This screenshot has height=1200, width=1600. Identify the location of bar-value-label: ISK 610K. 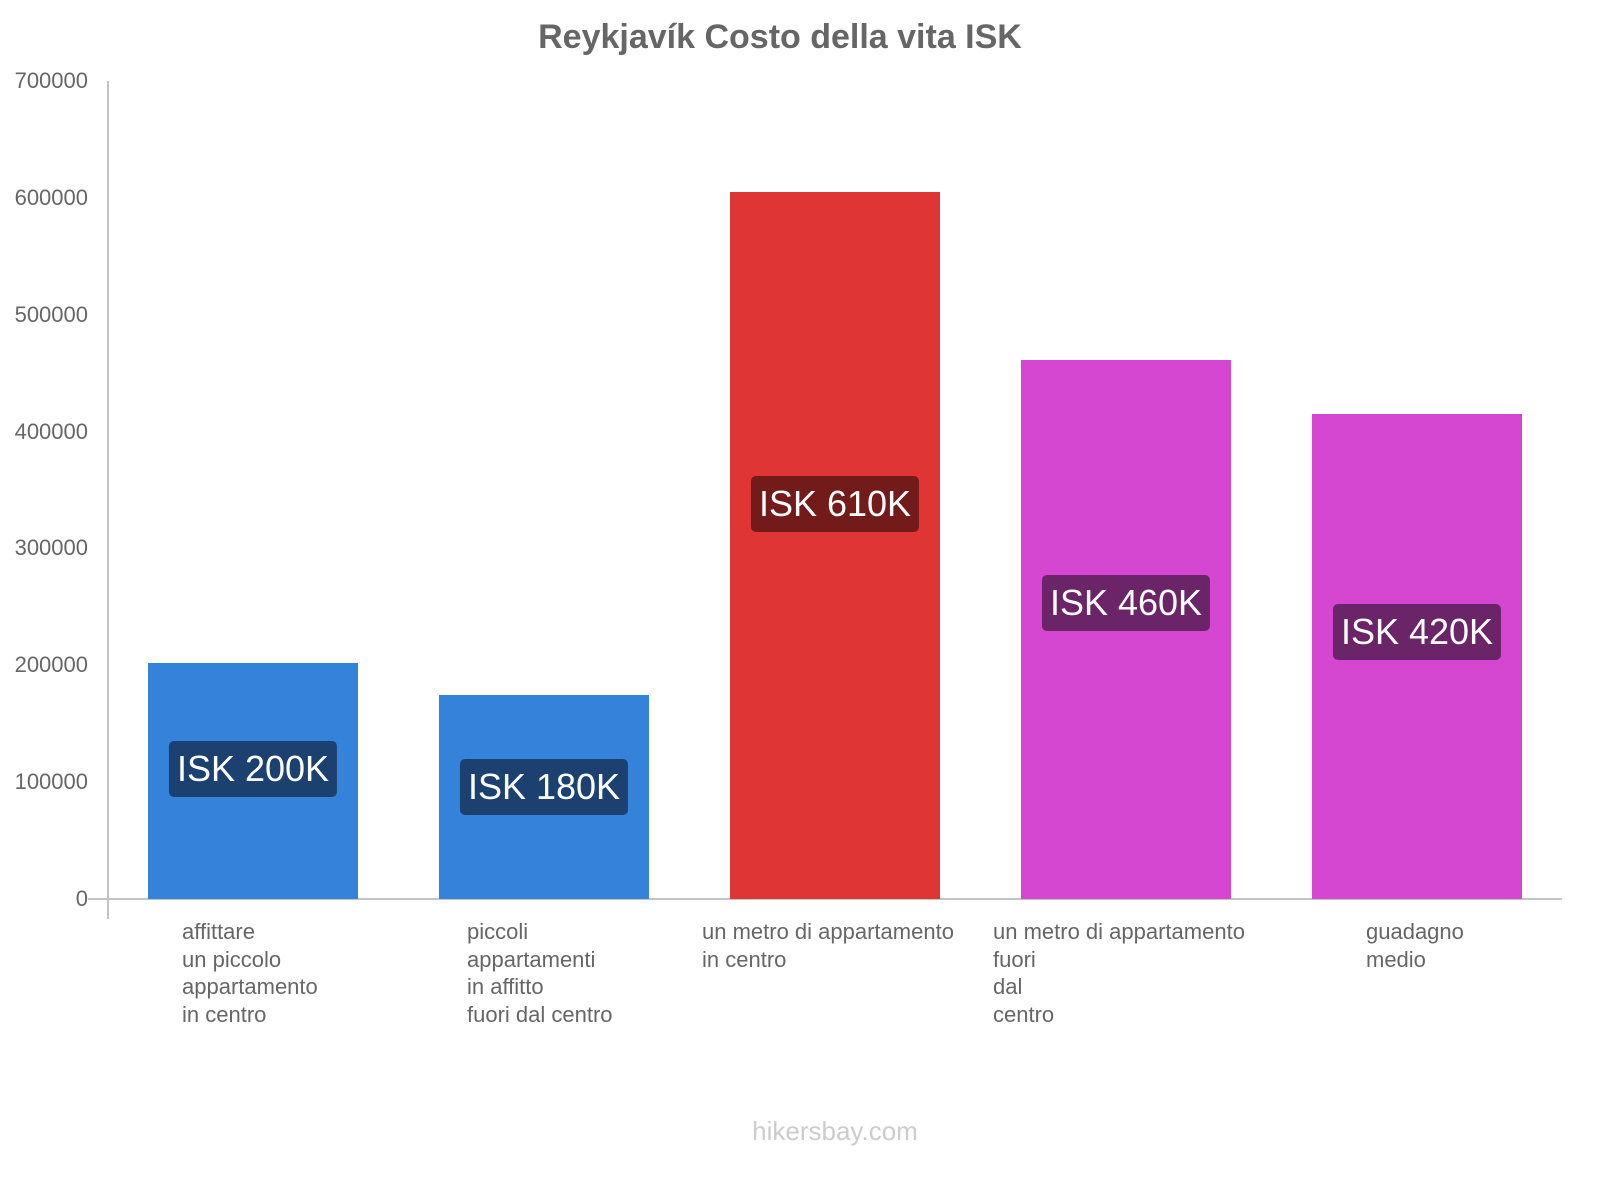
(835, 504).